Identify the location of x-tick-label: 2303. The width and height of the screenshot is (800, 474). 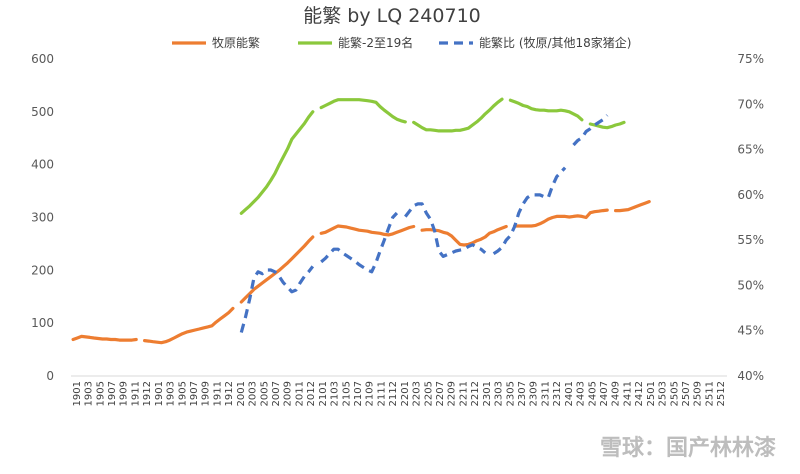
(499, 393).